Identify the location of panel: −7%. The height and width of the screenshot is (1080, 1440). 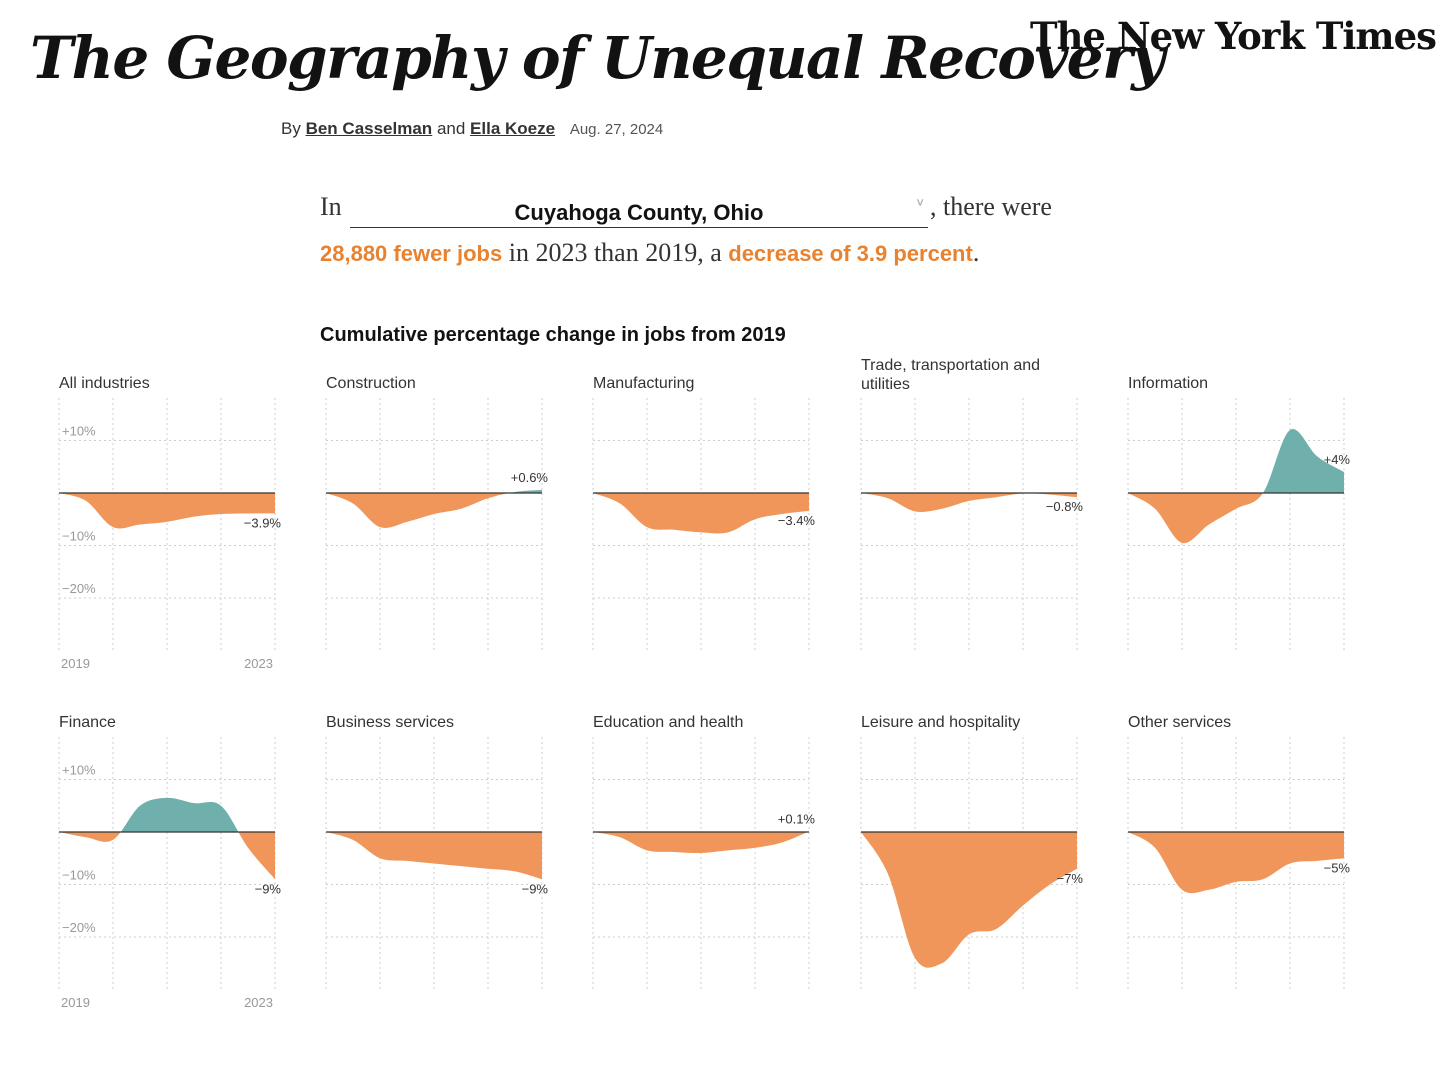
(972, 863).